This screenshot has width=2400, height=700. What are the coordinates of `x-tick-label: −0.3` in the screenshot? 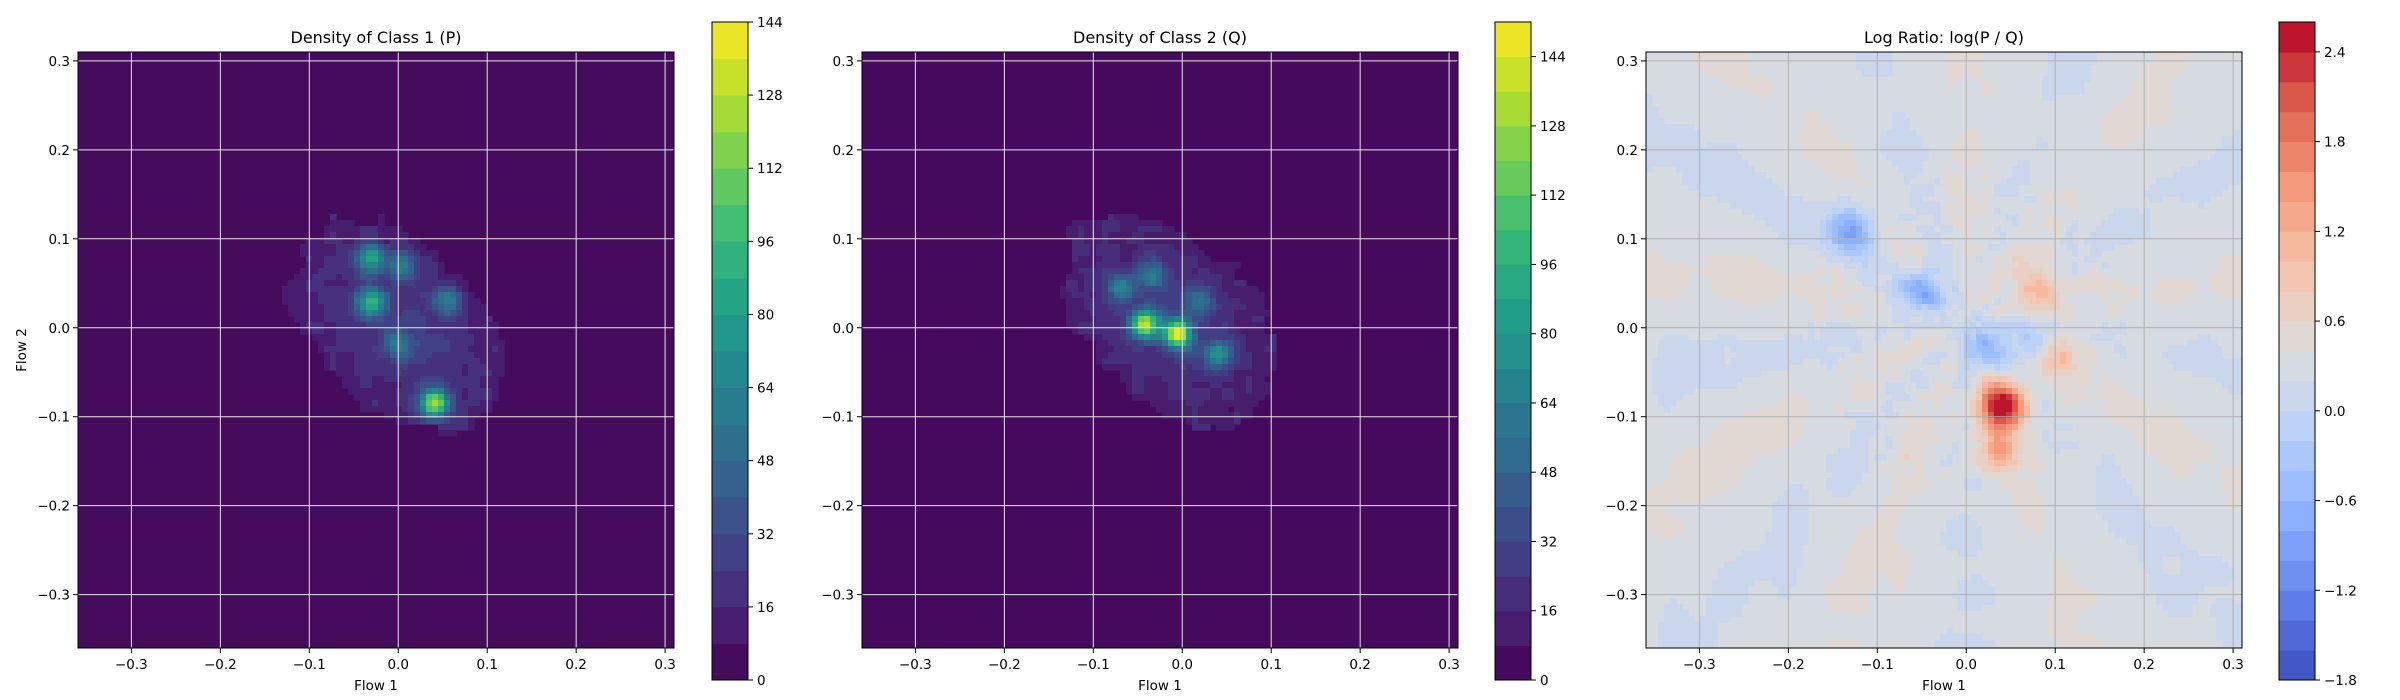 It's located at (1699, 665).